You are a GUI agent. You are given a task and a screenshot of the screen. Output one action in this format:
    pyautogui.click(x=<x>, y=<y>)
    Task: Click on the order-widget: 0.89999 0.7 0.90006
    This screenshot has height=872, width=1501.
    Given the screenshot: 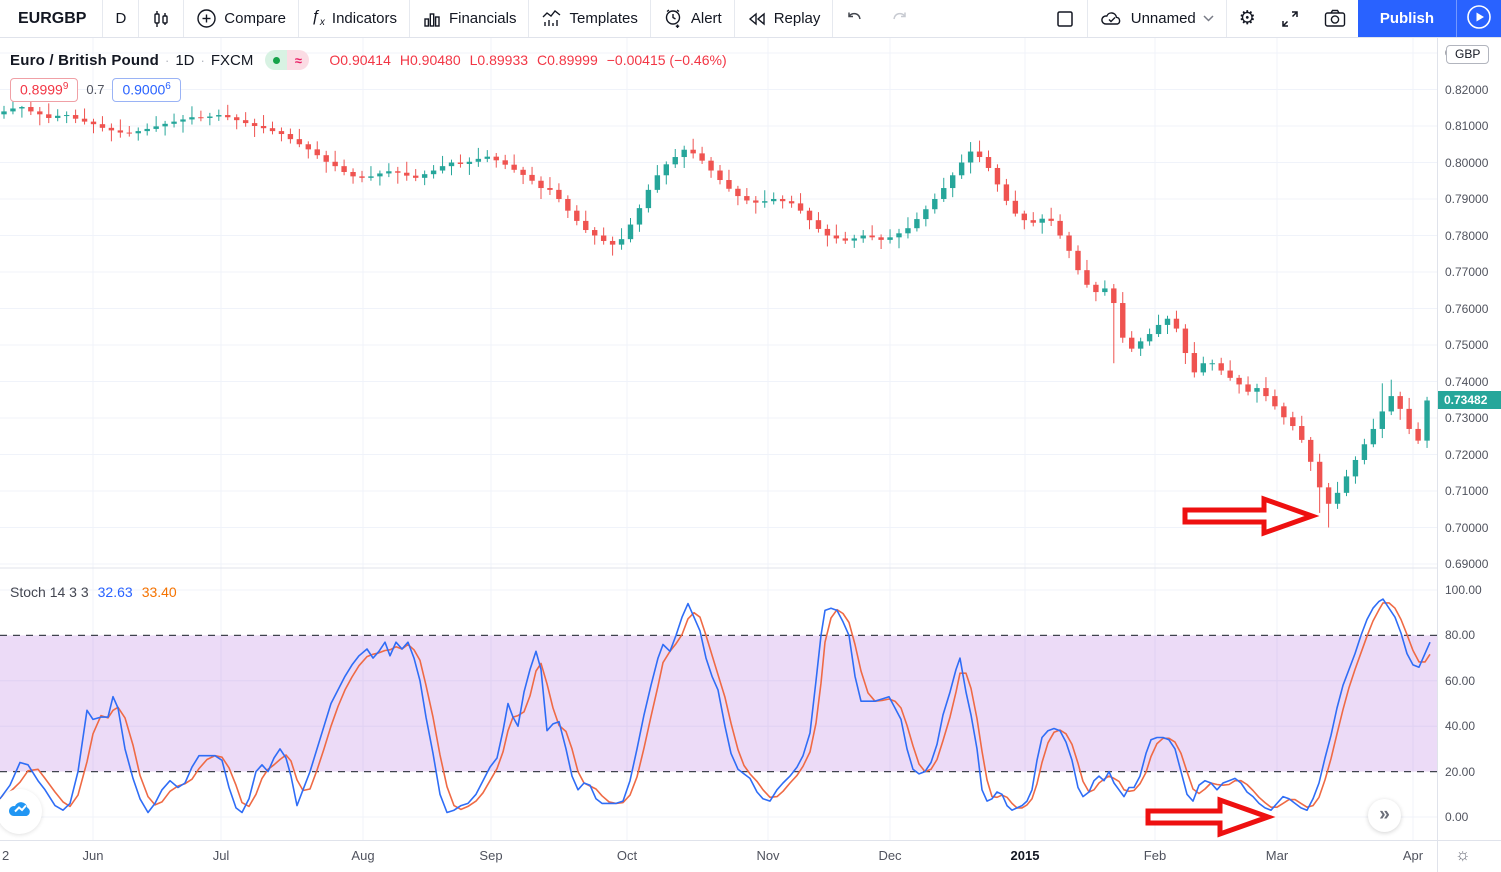 What is the action you would take?
    pyautogui.click(x=95, y=90)
    